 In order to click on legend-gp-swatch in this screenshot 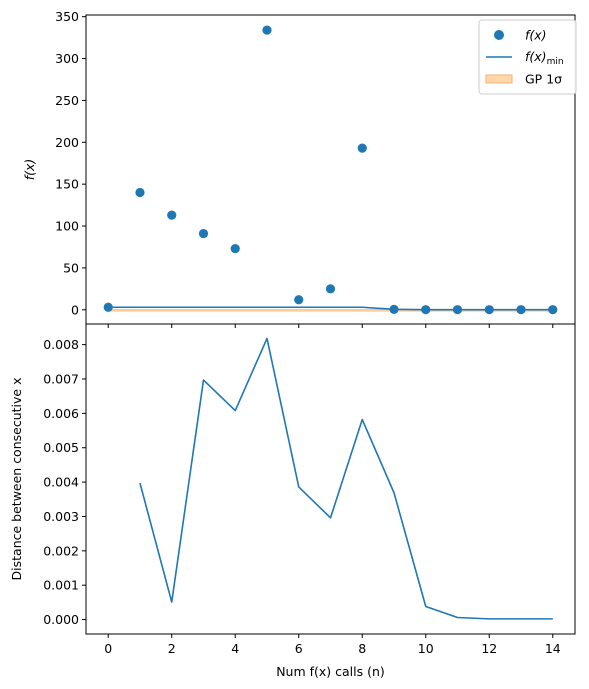, I will do `click(499, 79)`.